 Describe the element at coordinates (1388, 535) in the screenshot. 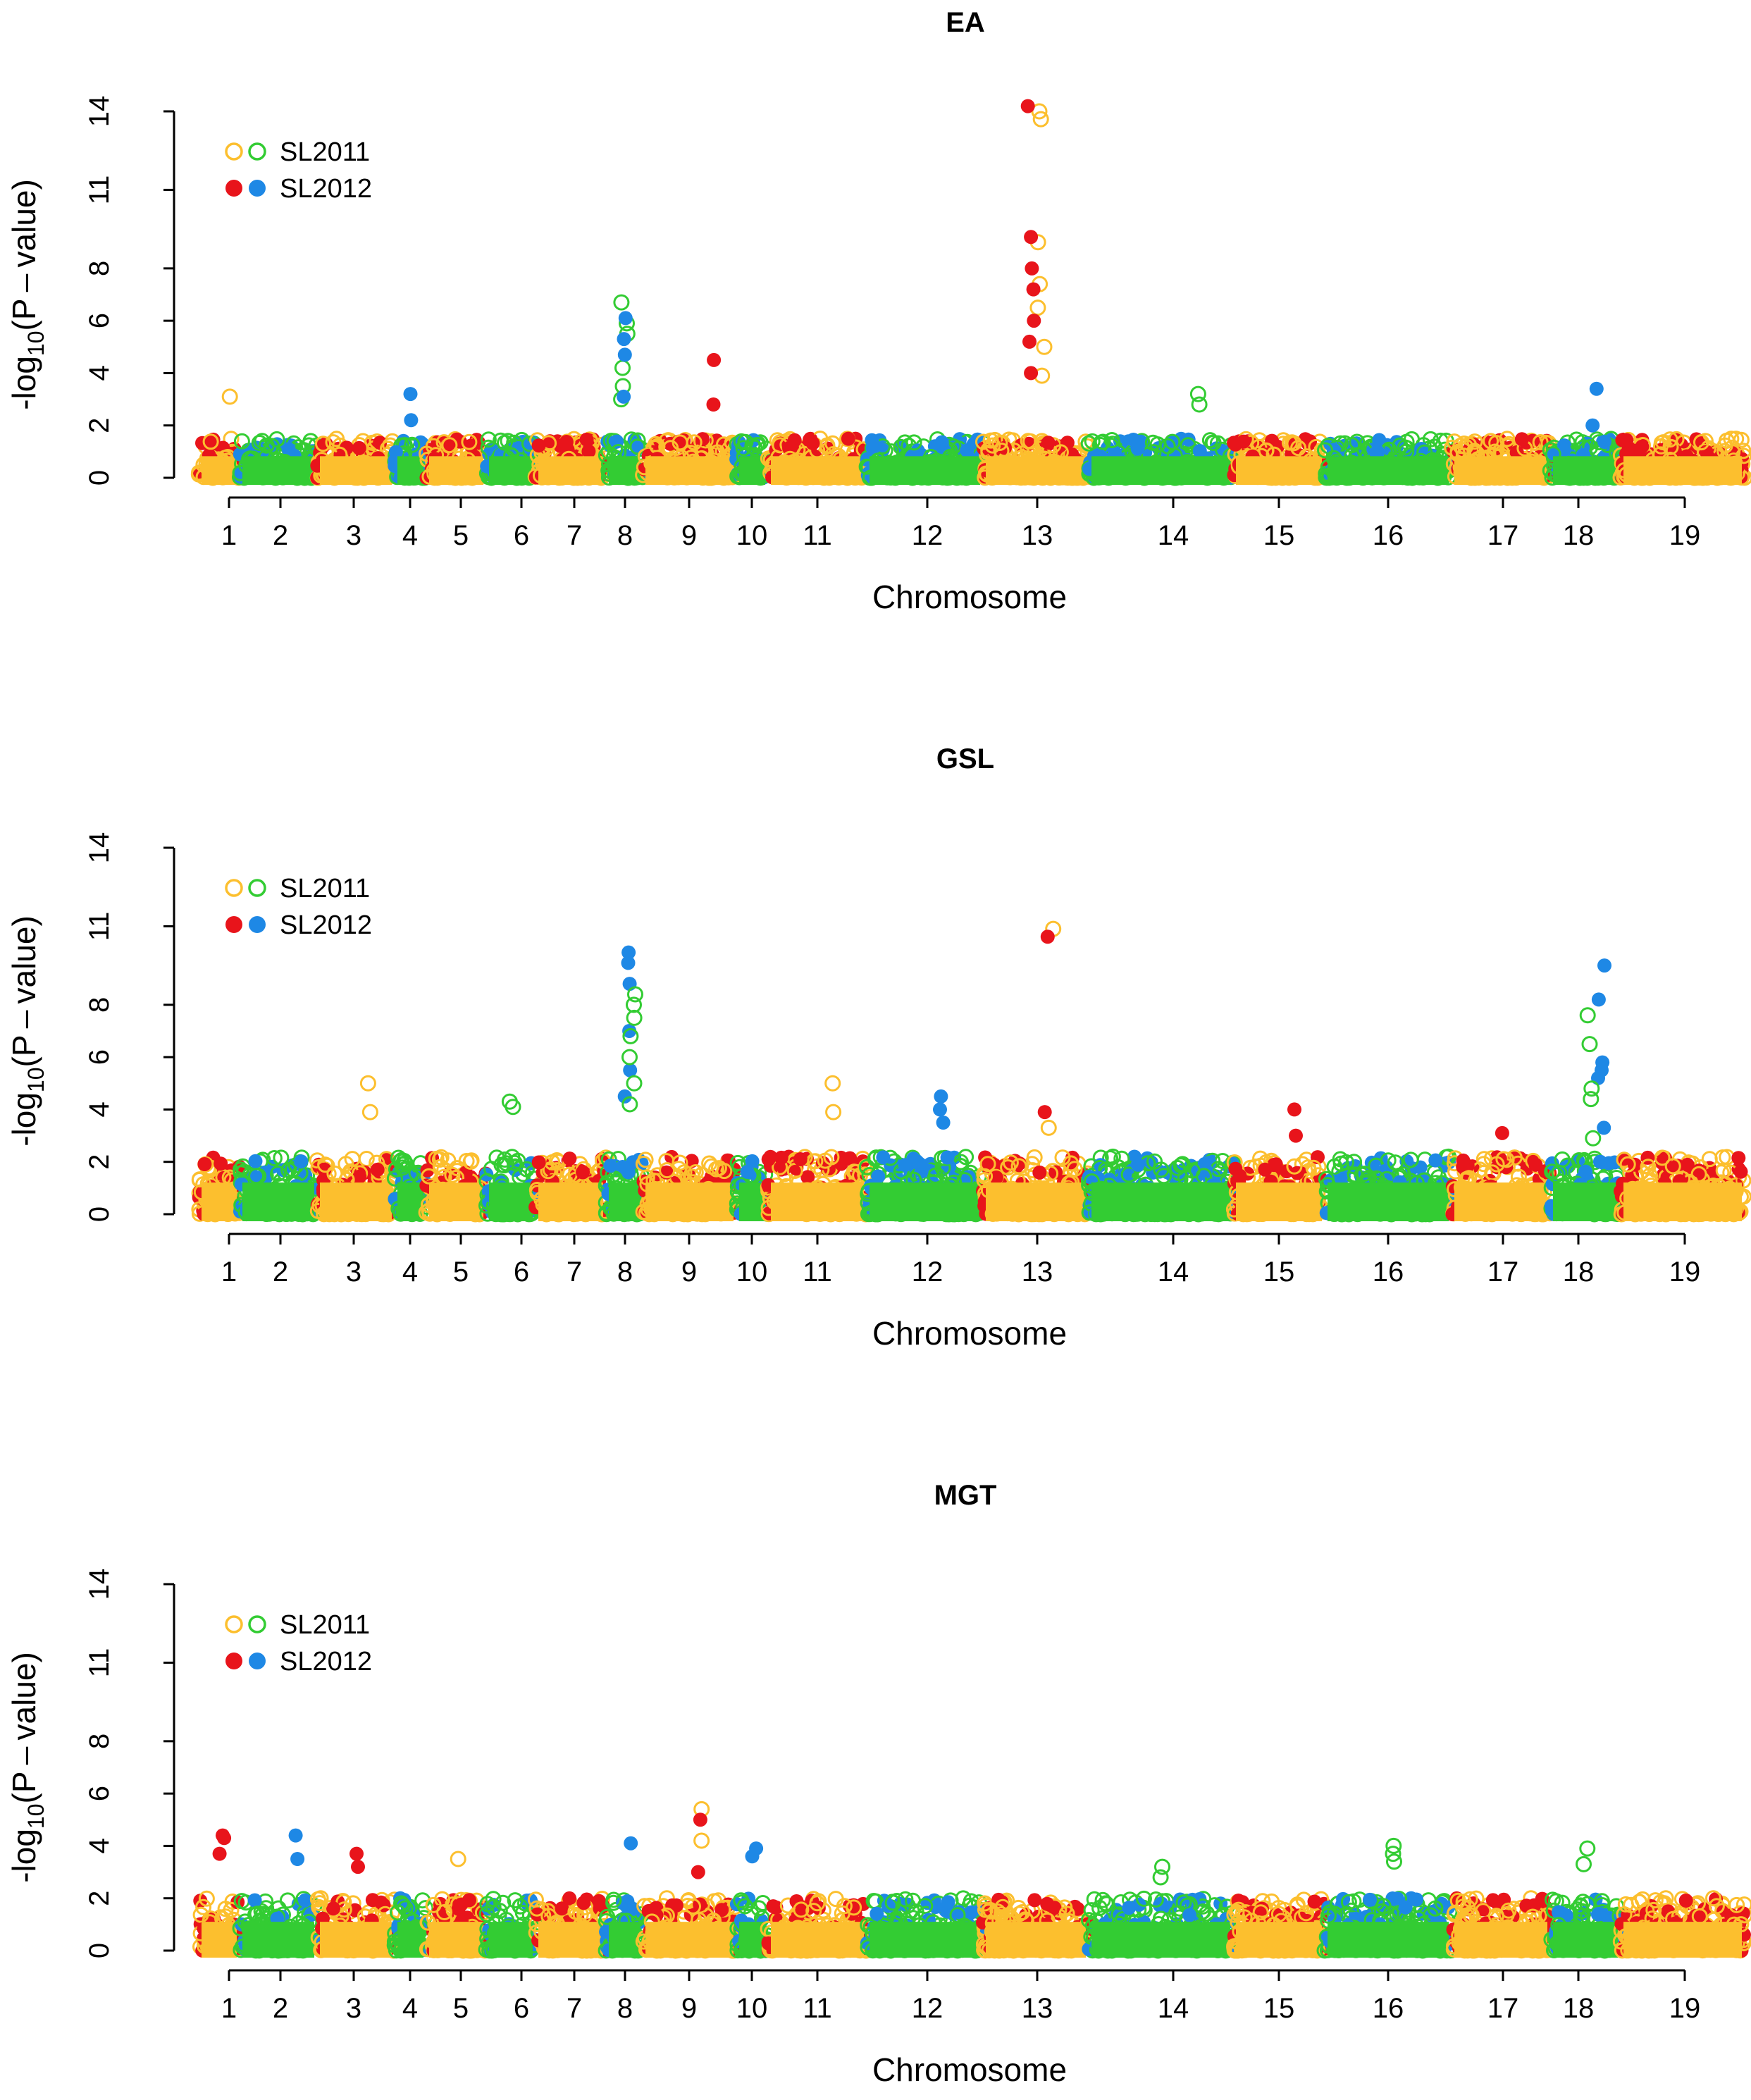

I see `x-tick-label: 16` at that location.